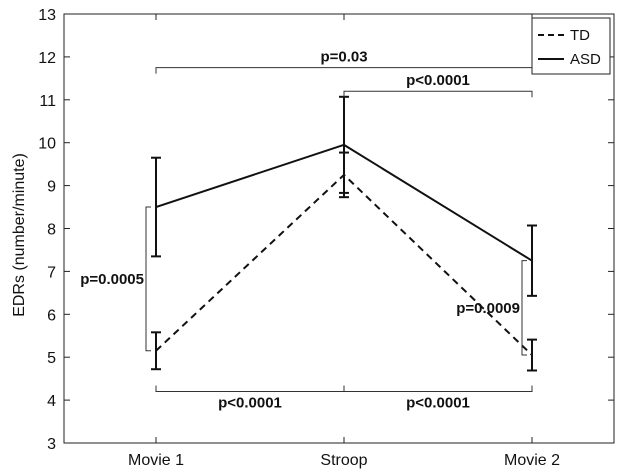 The image size is (623, 471). What do you see at coordinates (156, 460) in the screenshot?
I see `x-tick-label: Movie 1` at bounding box center [156, 460].